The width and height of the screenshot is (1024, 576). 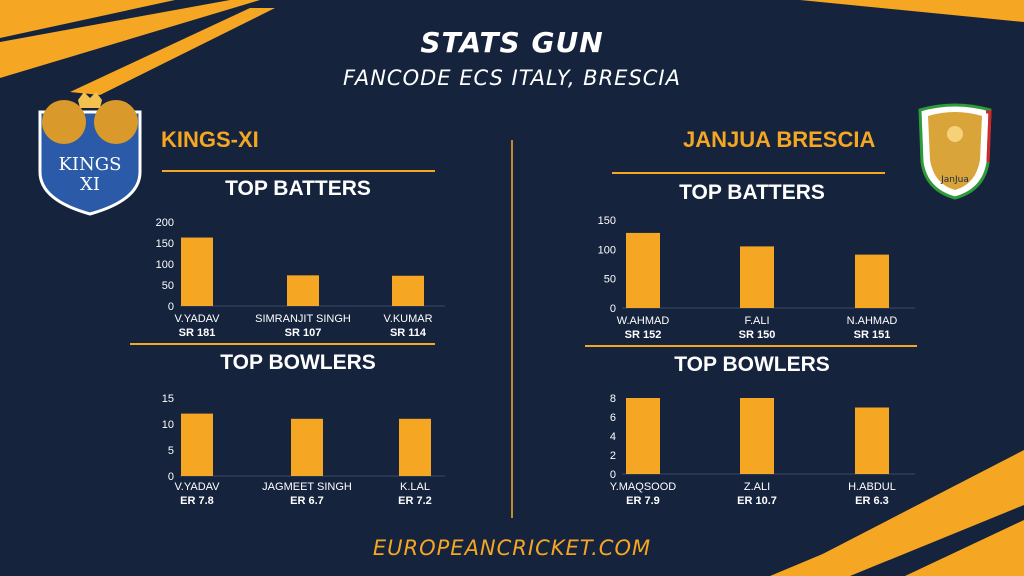 What do you see at coordinates (168, 425) in the screenshot?
I see `y-tick-label: 10` at bounding box center [168, 425].